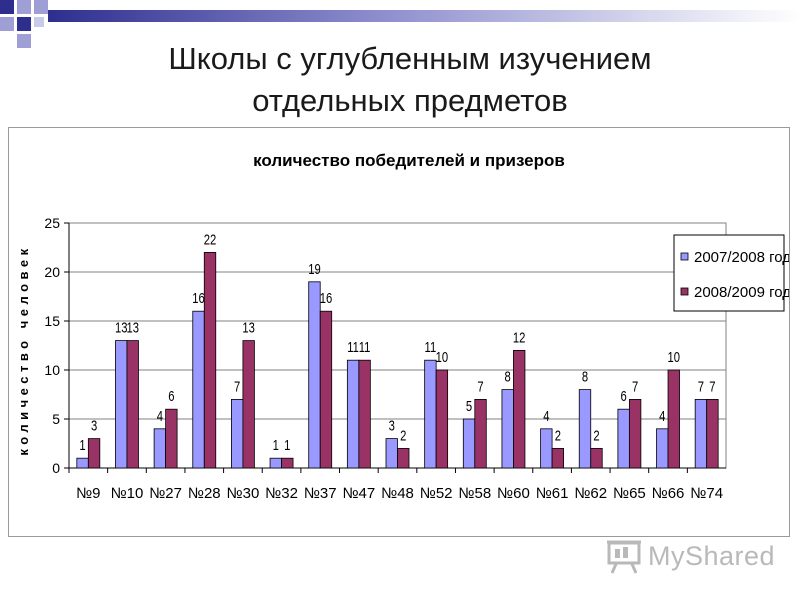  I want to click on legend: 2007/2008 год 2008/2009 год, so click(731, 273).